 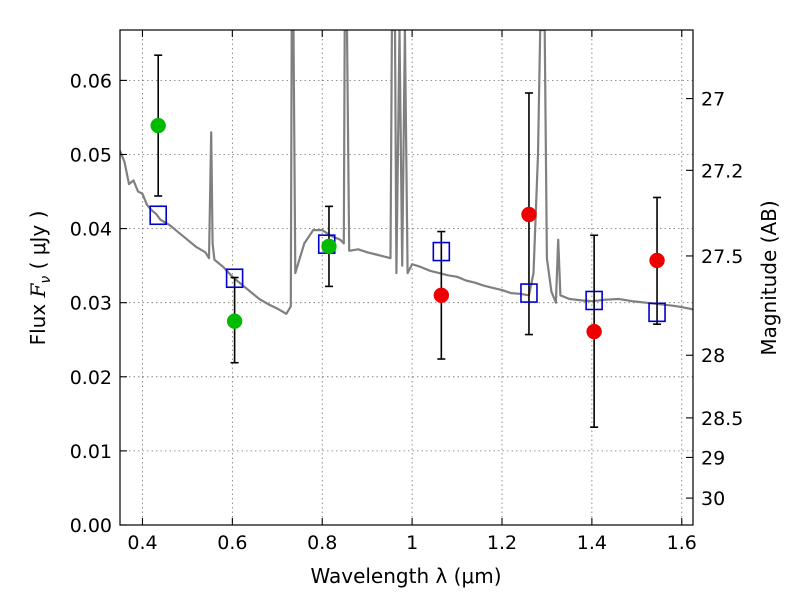 What do you see at coordinates (713, 458) in the screenshot?
I see `mag-tick-label: 29` at bounding box center [713, 458].